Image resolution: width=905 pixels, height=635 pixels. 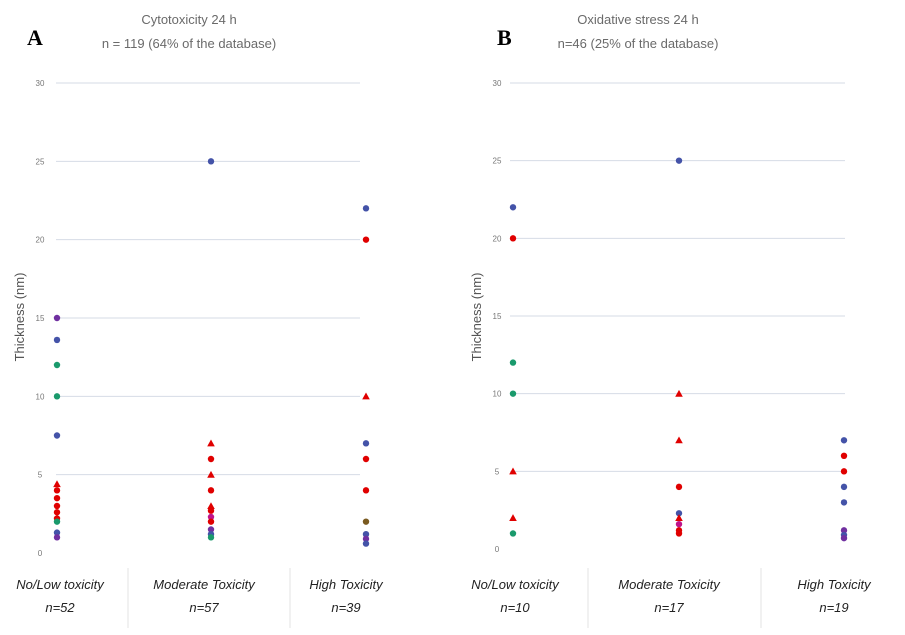 I want to click on x-category-count: n=39, so click(x=345, y=607).